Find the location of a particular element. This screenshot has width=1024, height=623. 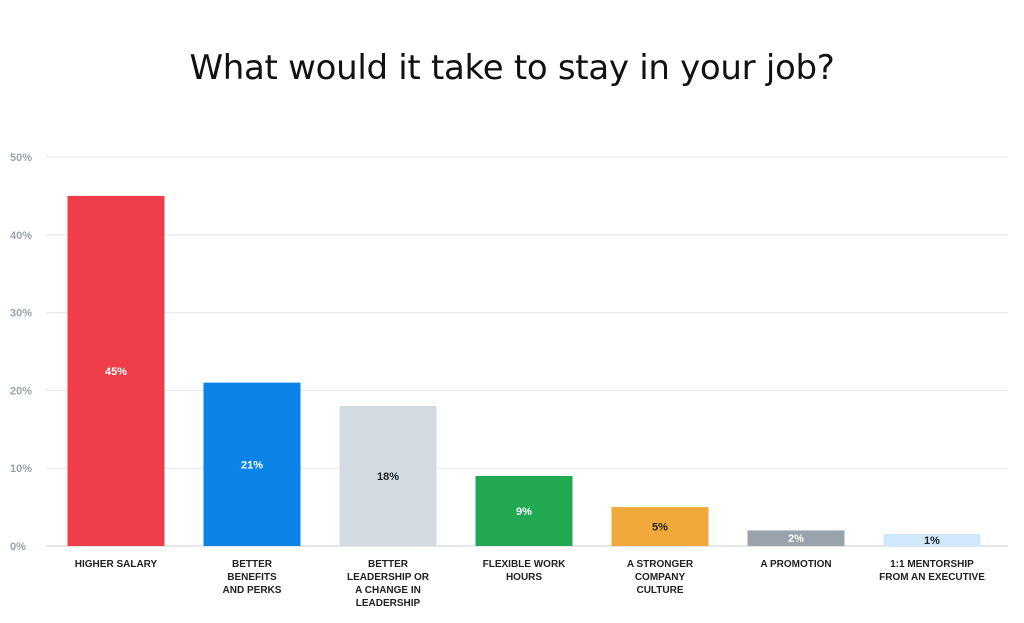

category-label: A PROMOTION is located at coordinates (795, 564).